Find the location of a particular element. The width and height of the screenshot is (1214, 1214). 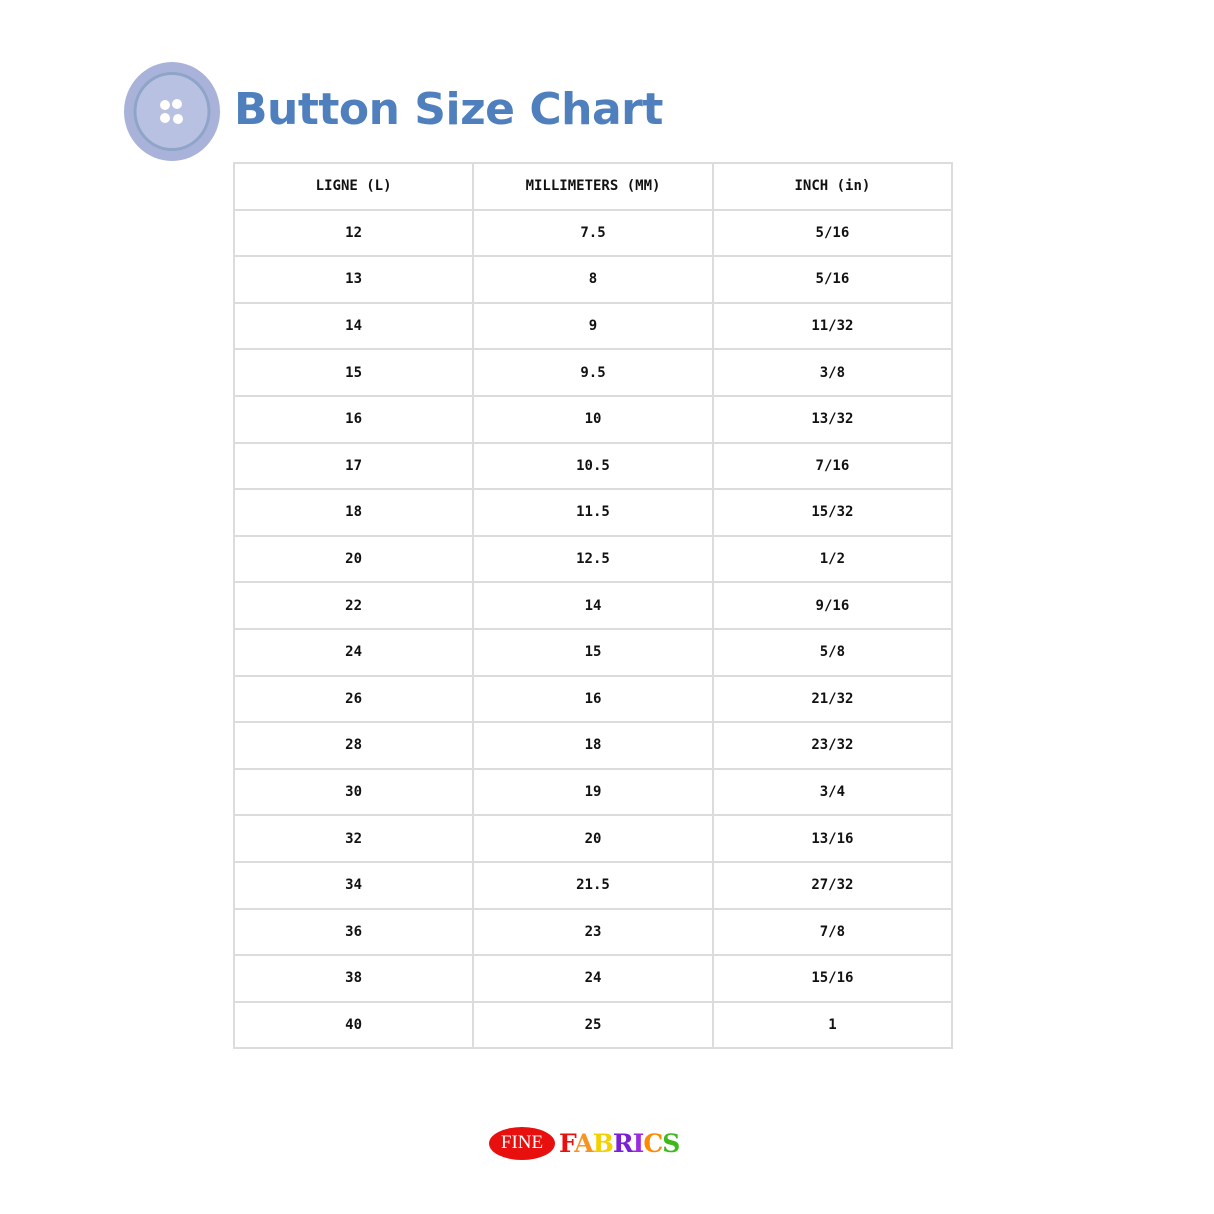

logo-letter: A is located at coordinates (583, 1143).